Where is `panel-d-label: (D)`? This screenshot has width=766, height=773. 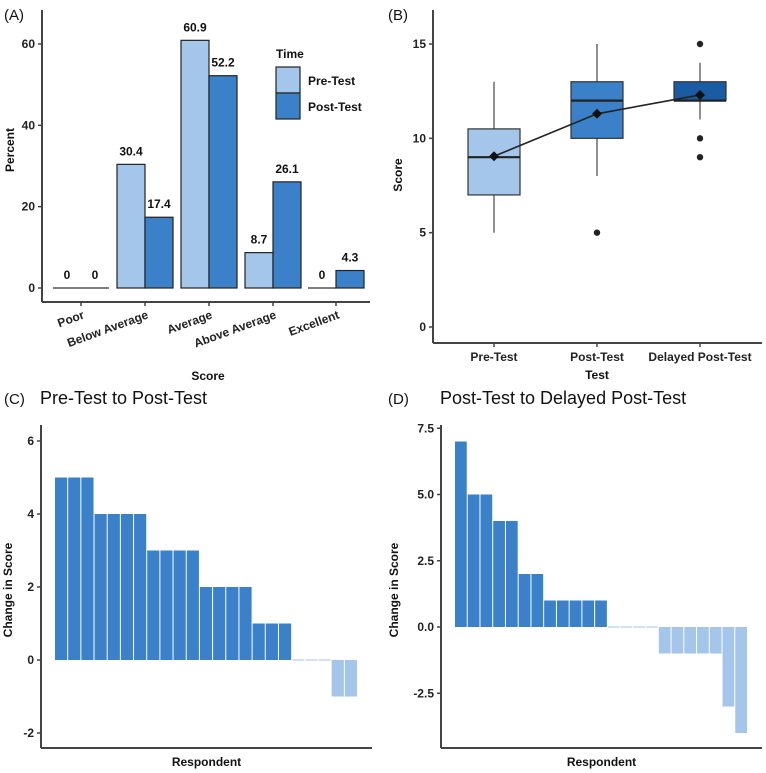 panel-d-label: (D) is located at coordinates (398, 399).